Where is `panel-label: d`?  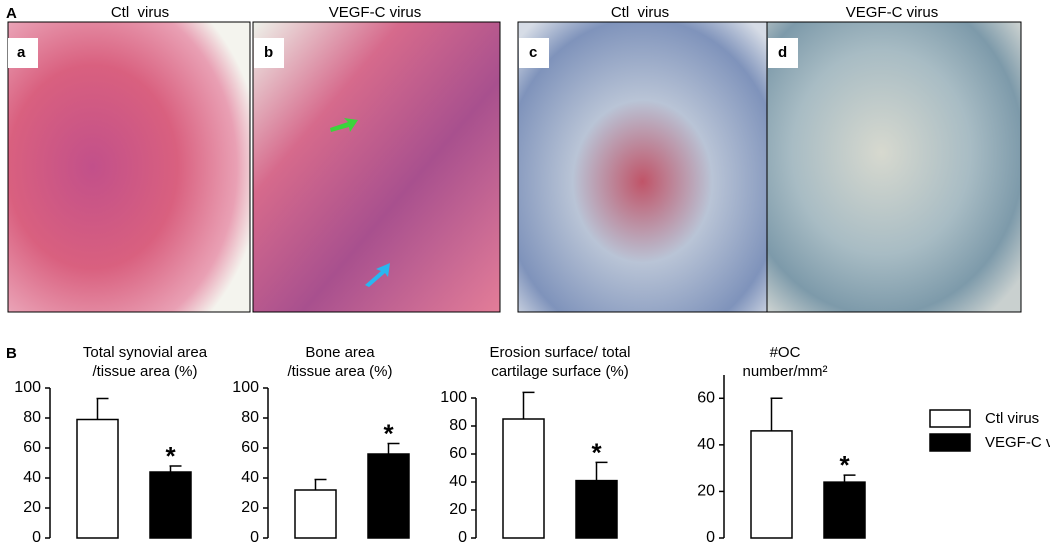 panel-label: d is located at coordinates (782, 52).